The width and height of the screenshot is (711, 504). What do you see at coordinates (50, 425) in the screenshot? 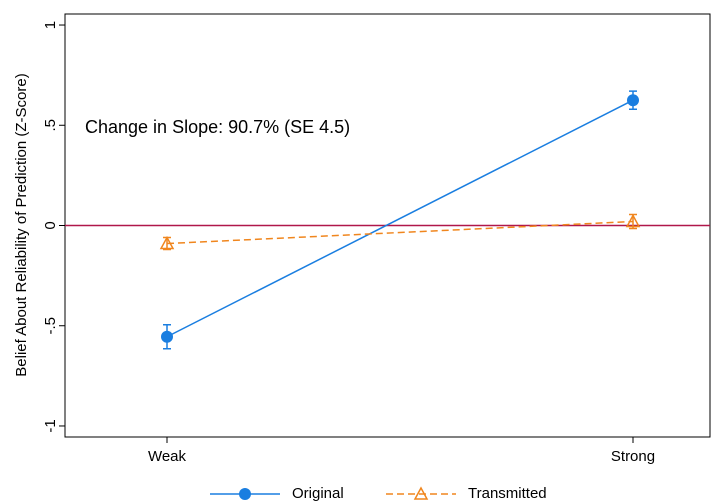
I see `y-tick-label: -1` at bounding box center [50, 425].